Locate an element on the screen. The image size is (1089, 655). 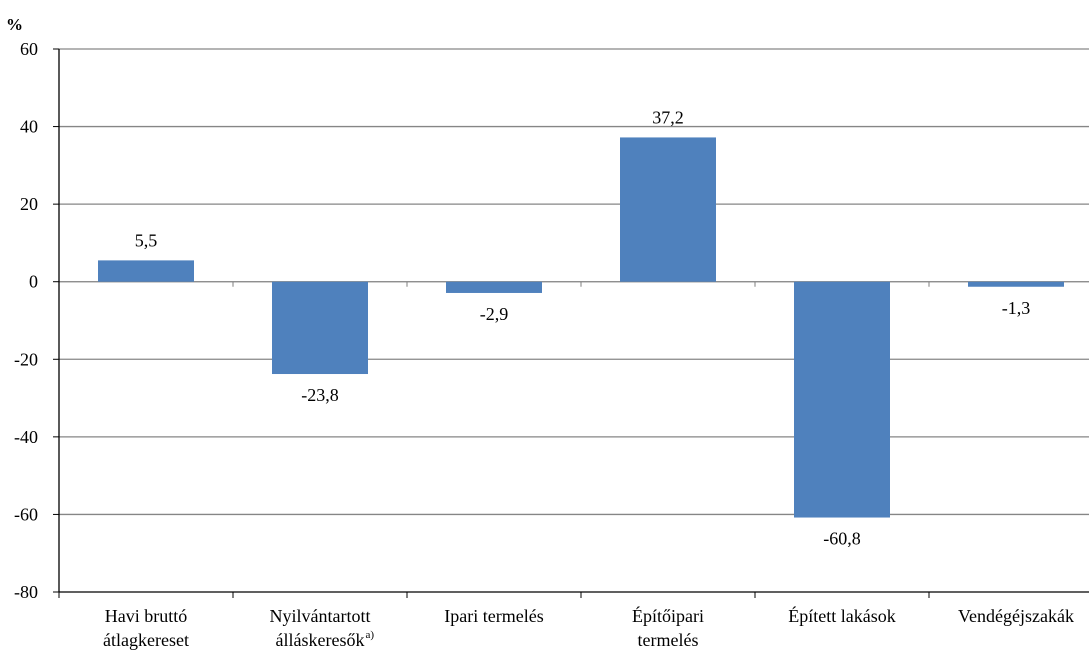
category-label: Épített lakások is located at coordinates (841, 615).